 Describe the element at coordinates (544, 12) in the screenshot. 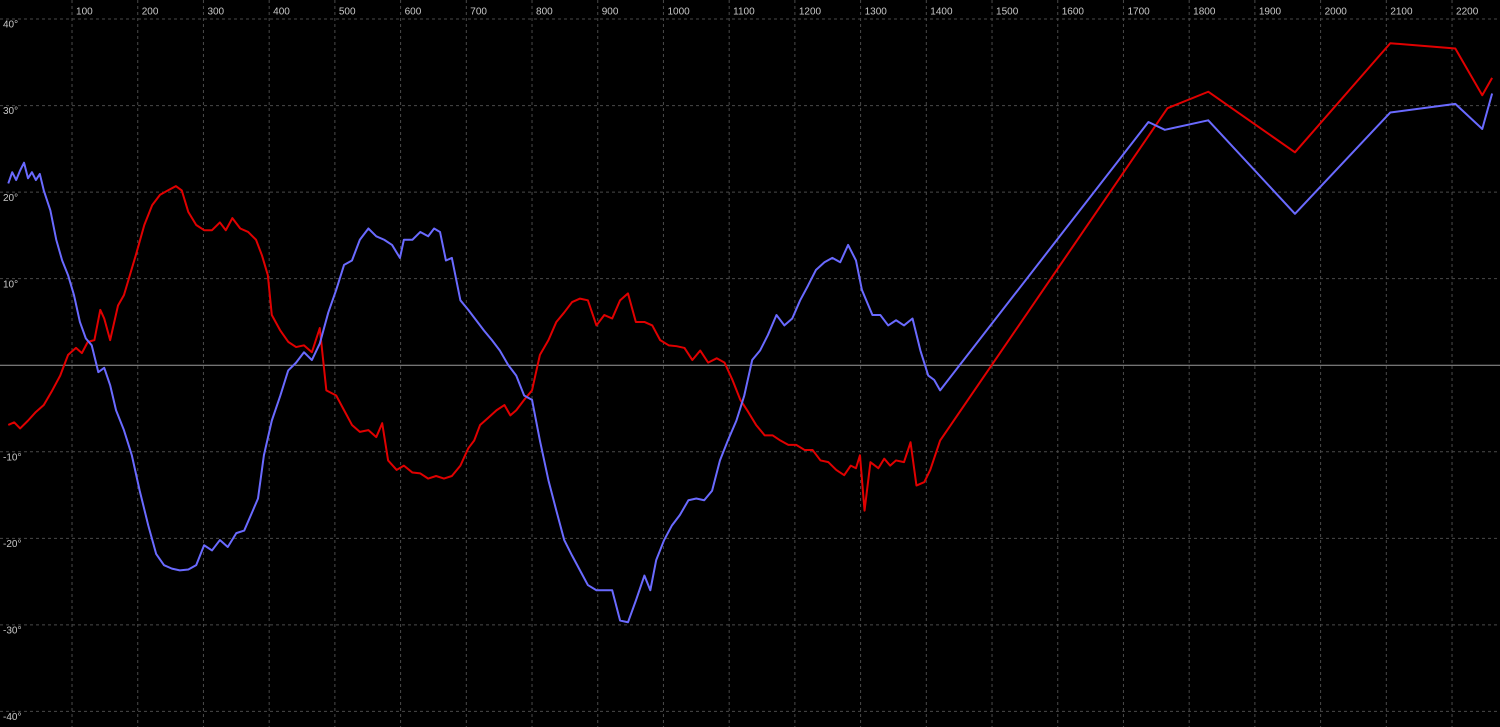

I see `x-tick-label: 800` at that location.